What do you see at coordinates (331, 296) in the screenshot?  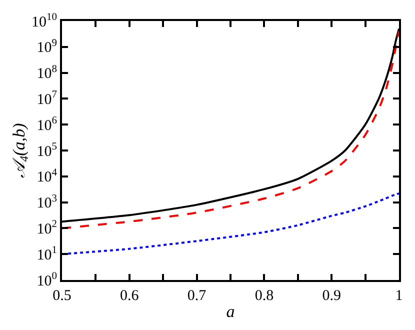 I see `x-tick-label: 0.9` at bounding box center [331, 296].